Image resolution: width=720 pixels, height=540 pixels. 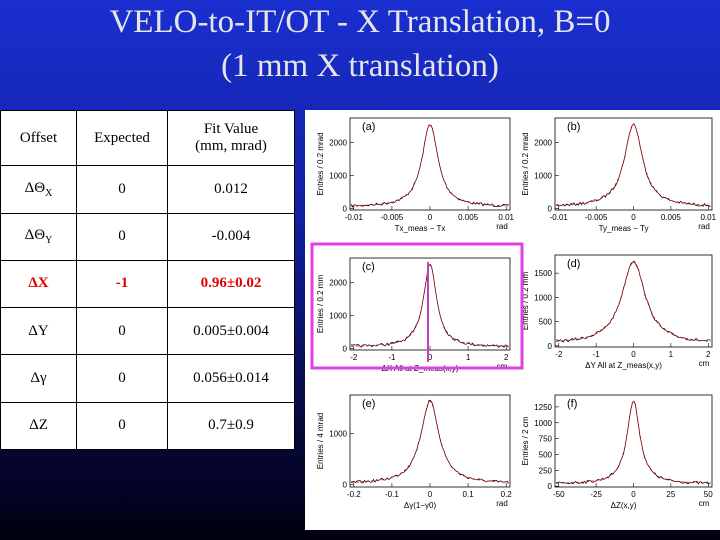 I want to click on y-tick-label: 750, so click(x=546, y=439).